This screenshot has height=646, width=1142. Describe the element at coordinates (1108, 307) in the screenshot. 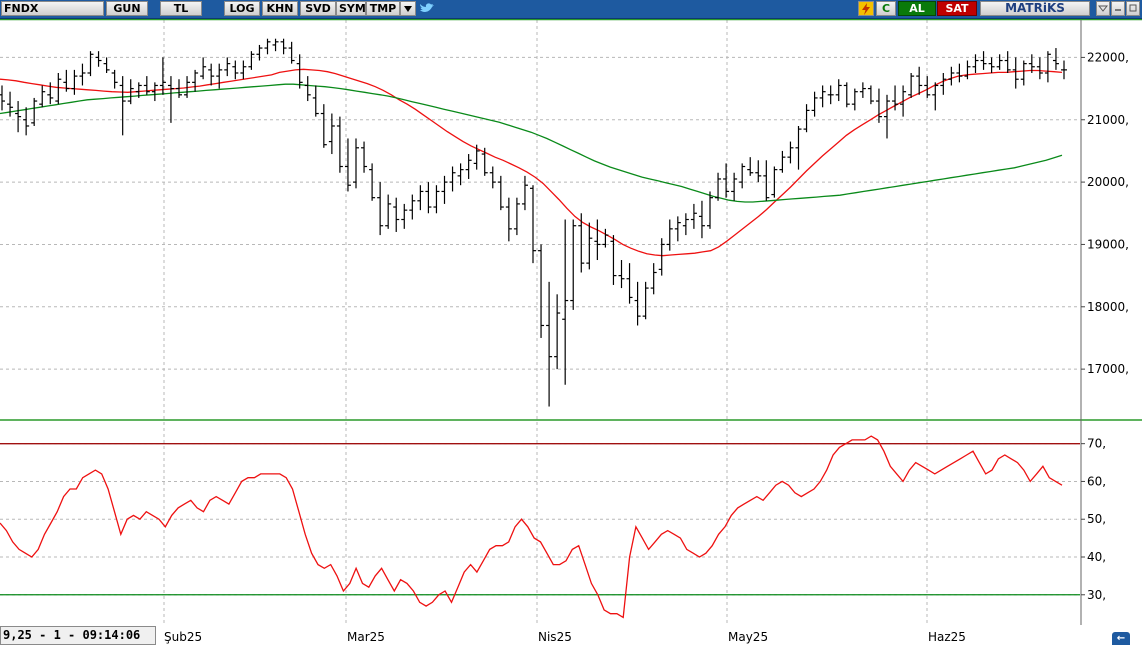

I see `price-y-tick-label: 18000,` at that location.